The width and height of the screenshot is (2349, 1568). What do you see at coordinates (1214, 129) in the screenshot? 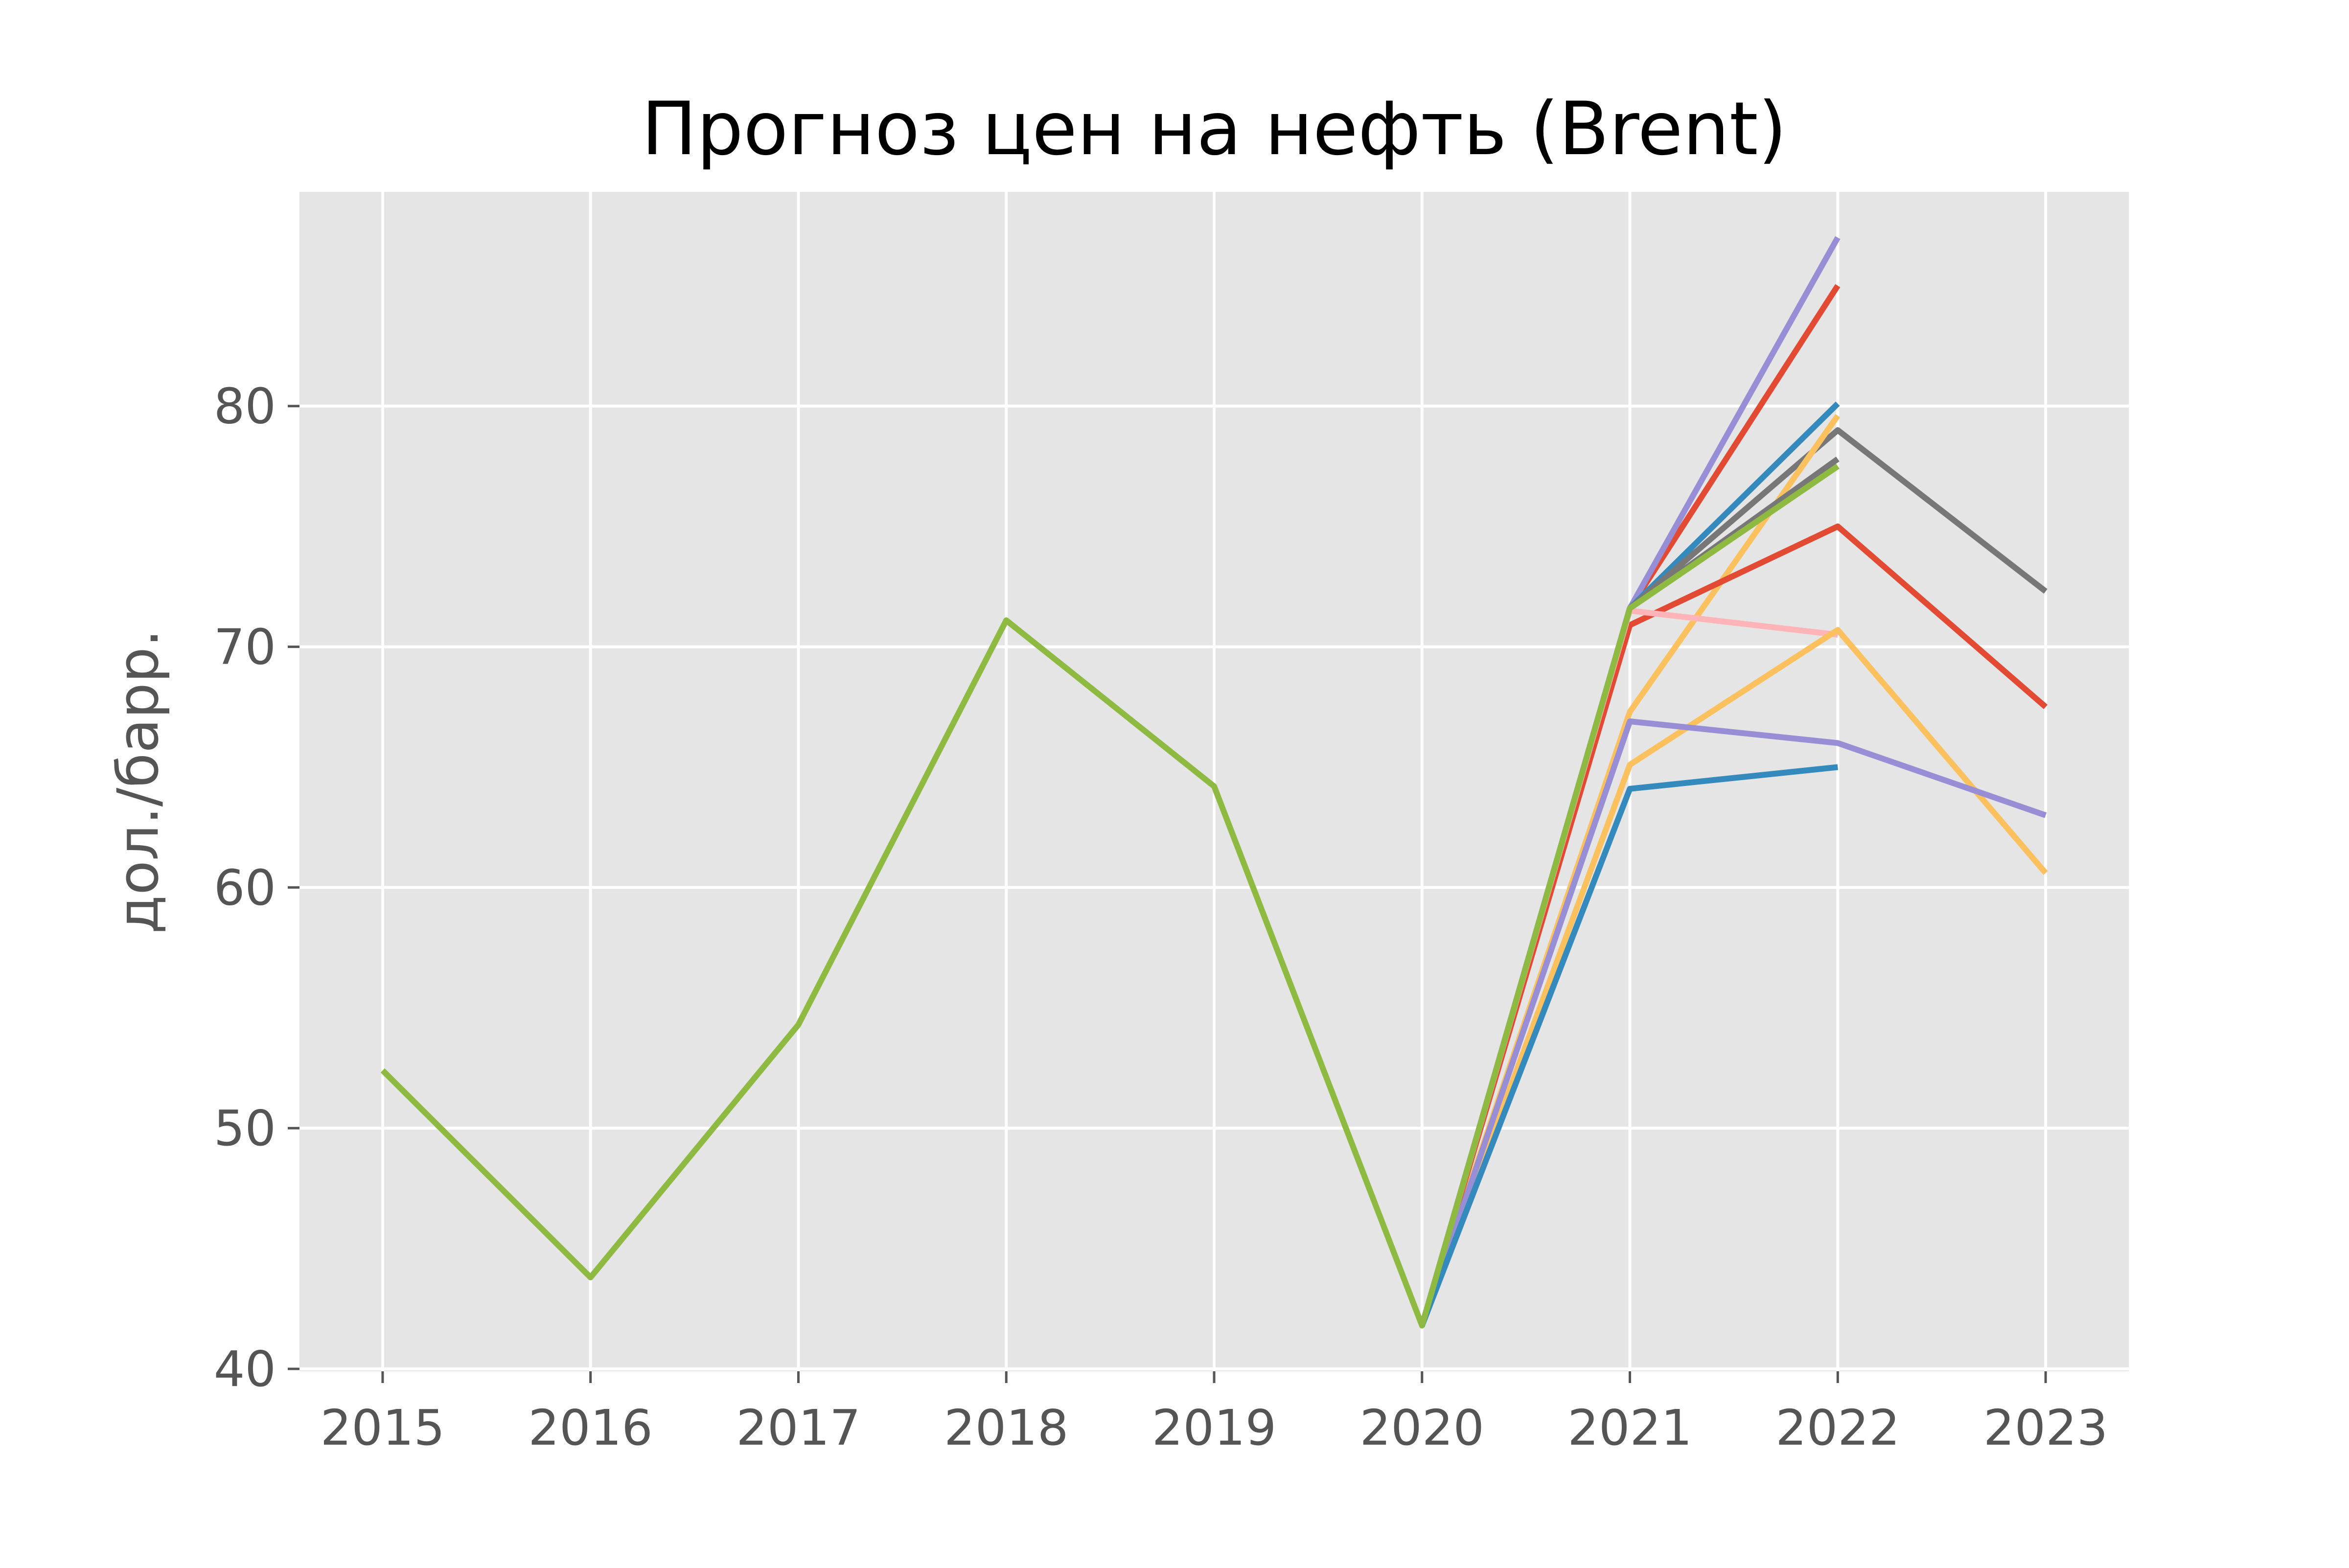
I see `chart-title: Прогноз цен на нефть (Brent)` at bounding box center [1214, 129].